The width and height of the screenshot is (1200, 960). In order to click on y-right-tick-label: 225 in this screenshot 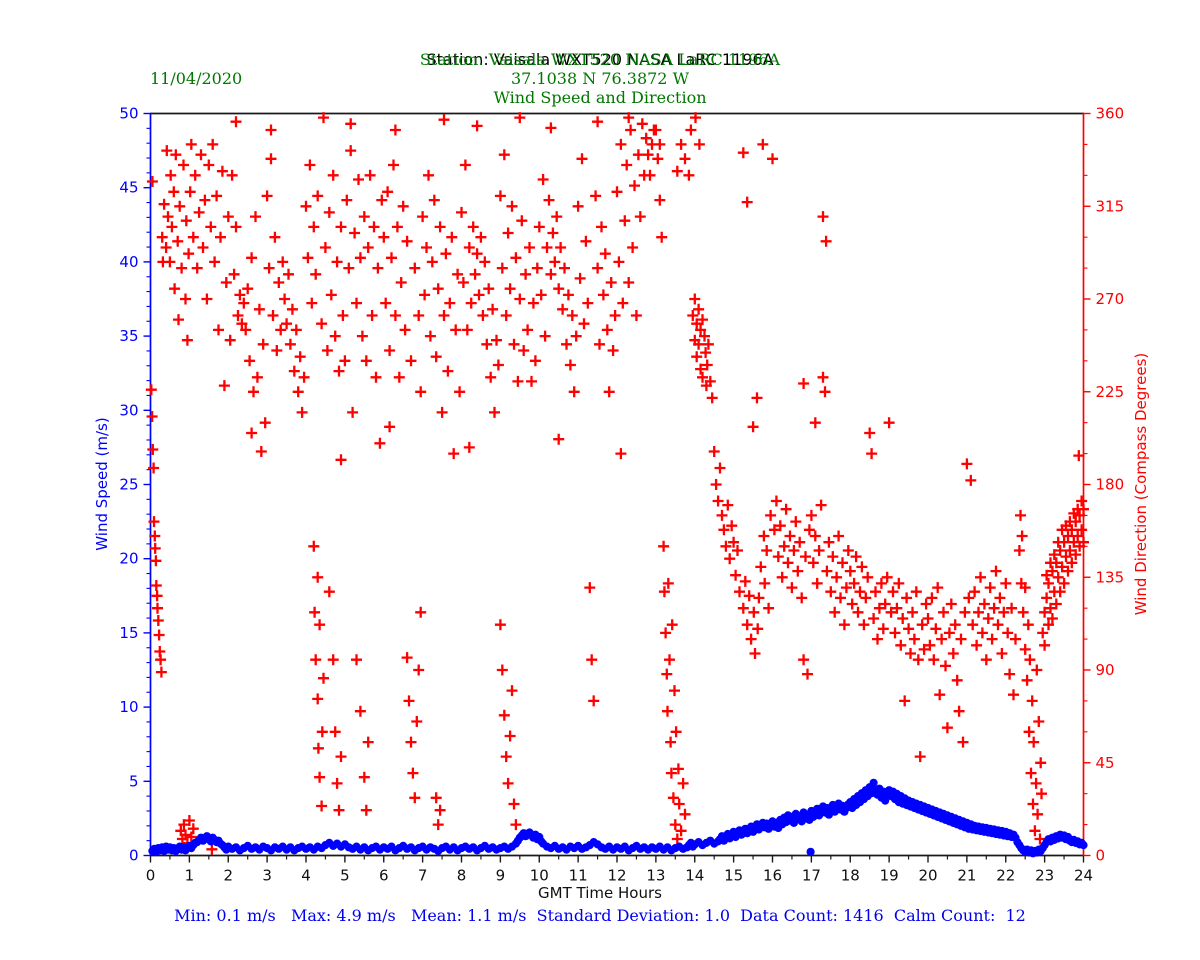, I will do `click(1110, 392)`.